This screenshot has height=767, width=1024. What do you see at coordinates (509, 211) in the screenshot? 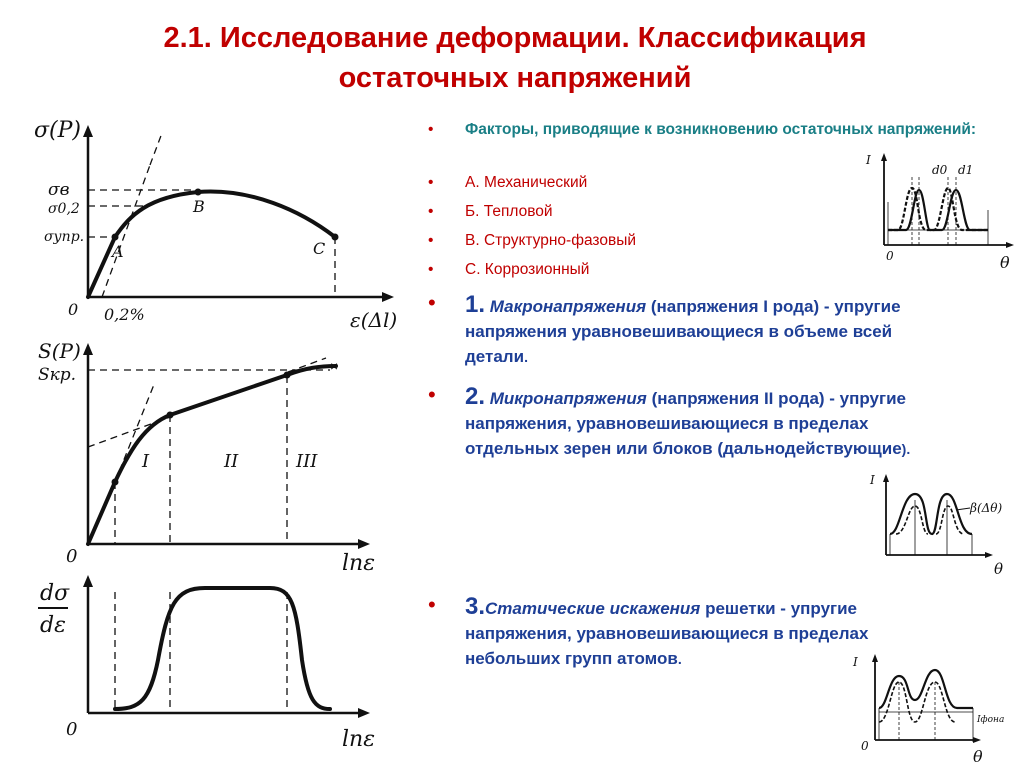
I see `factor-b-text: Б. Тепловой` at bounding box center [509, 211].